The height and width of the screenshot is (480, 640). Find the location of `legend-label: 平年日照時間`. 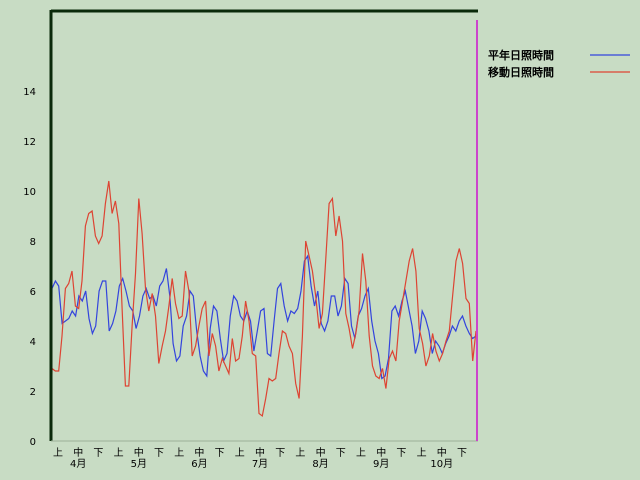

legend-label: 平年日照時間 is located at coordinates (521, 55).